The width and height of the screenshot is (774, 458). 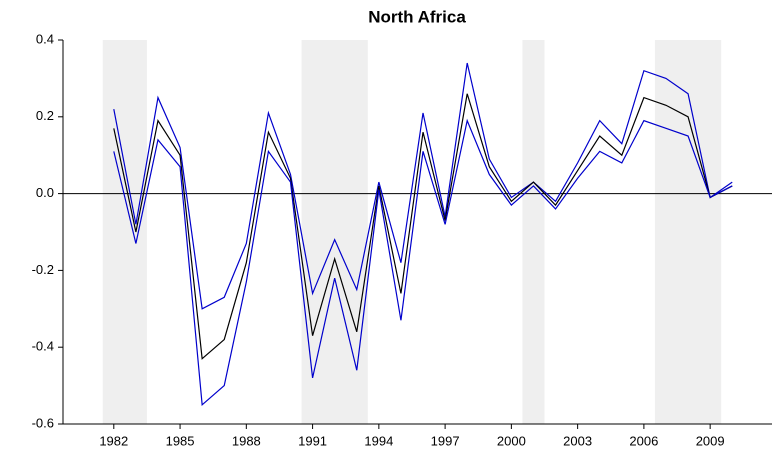 What do you see at coordinates (180, 440) in the screenshot?
I see `x-tick-label: 1985` at bounding box center [180, 440].